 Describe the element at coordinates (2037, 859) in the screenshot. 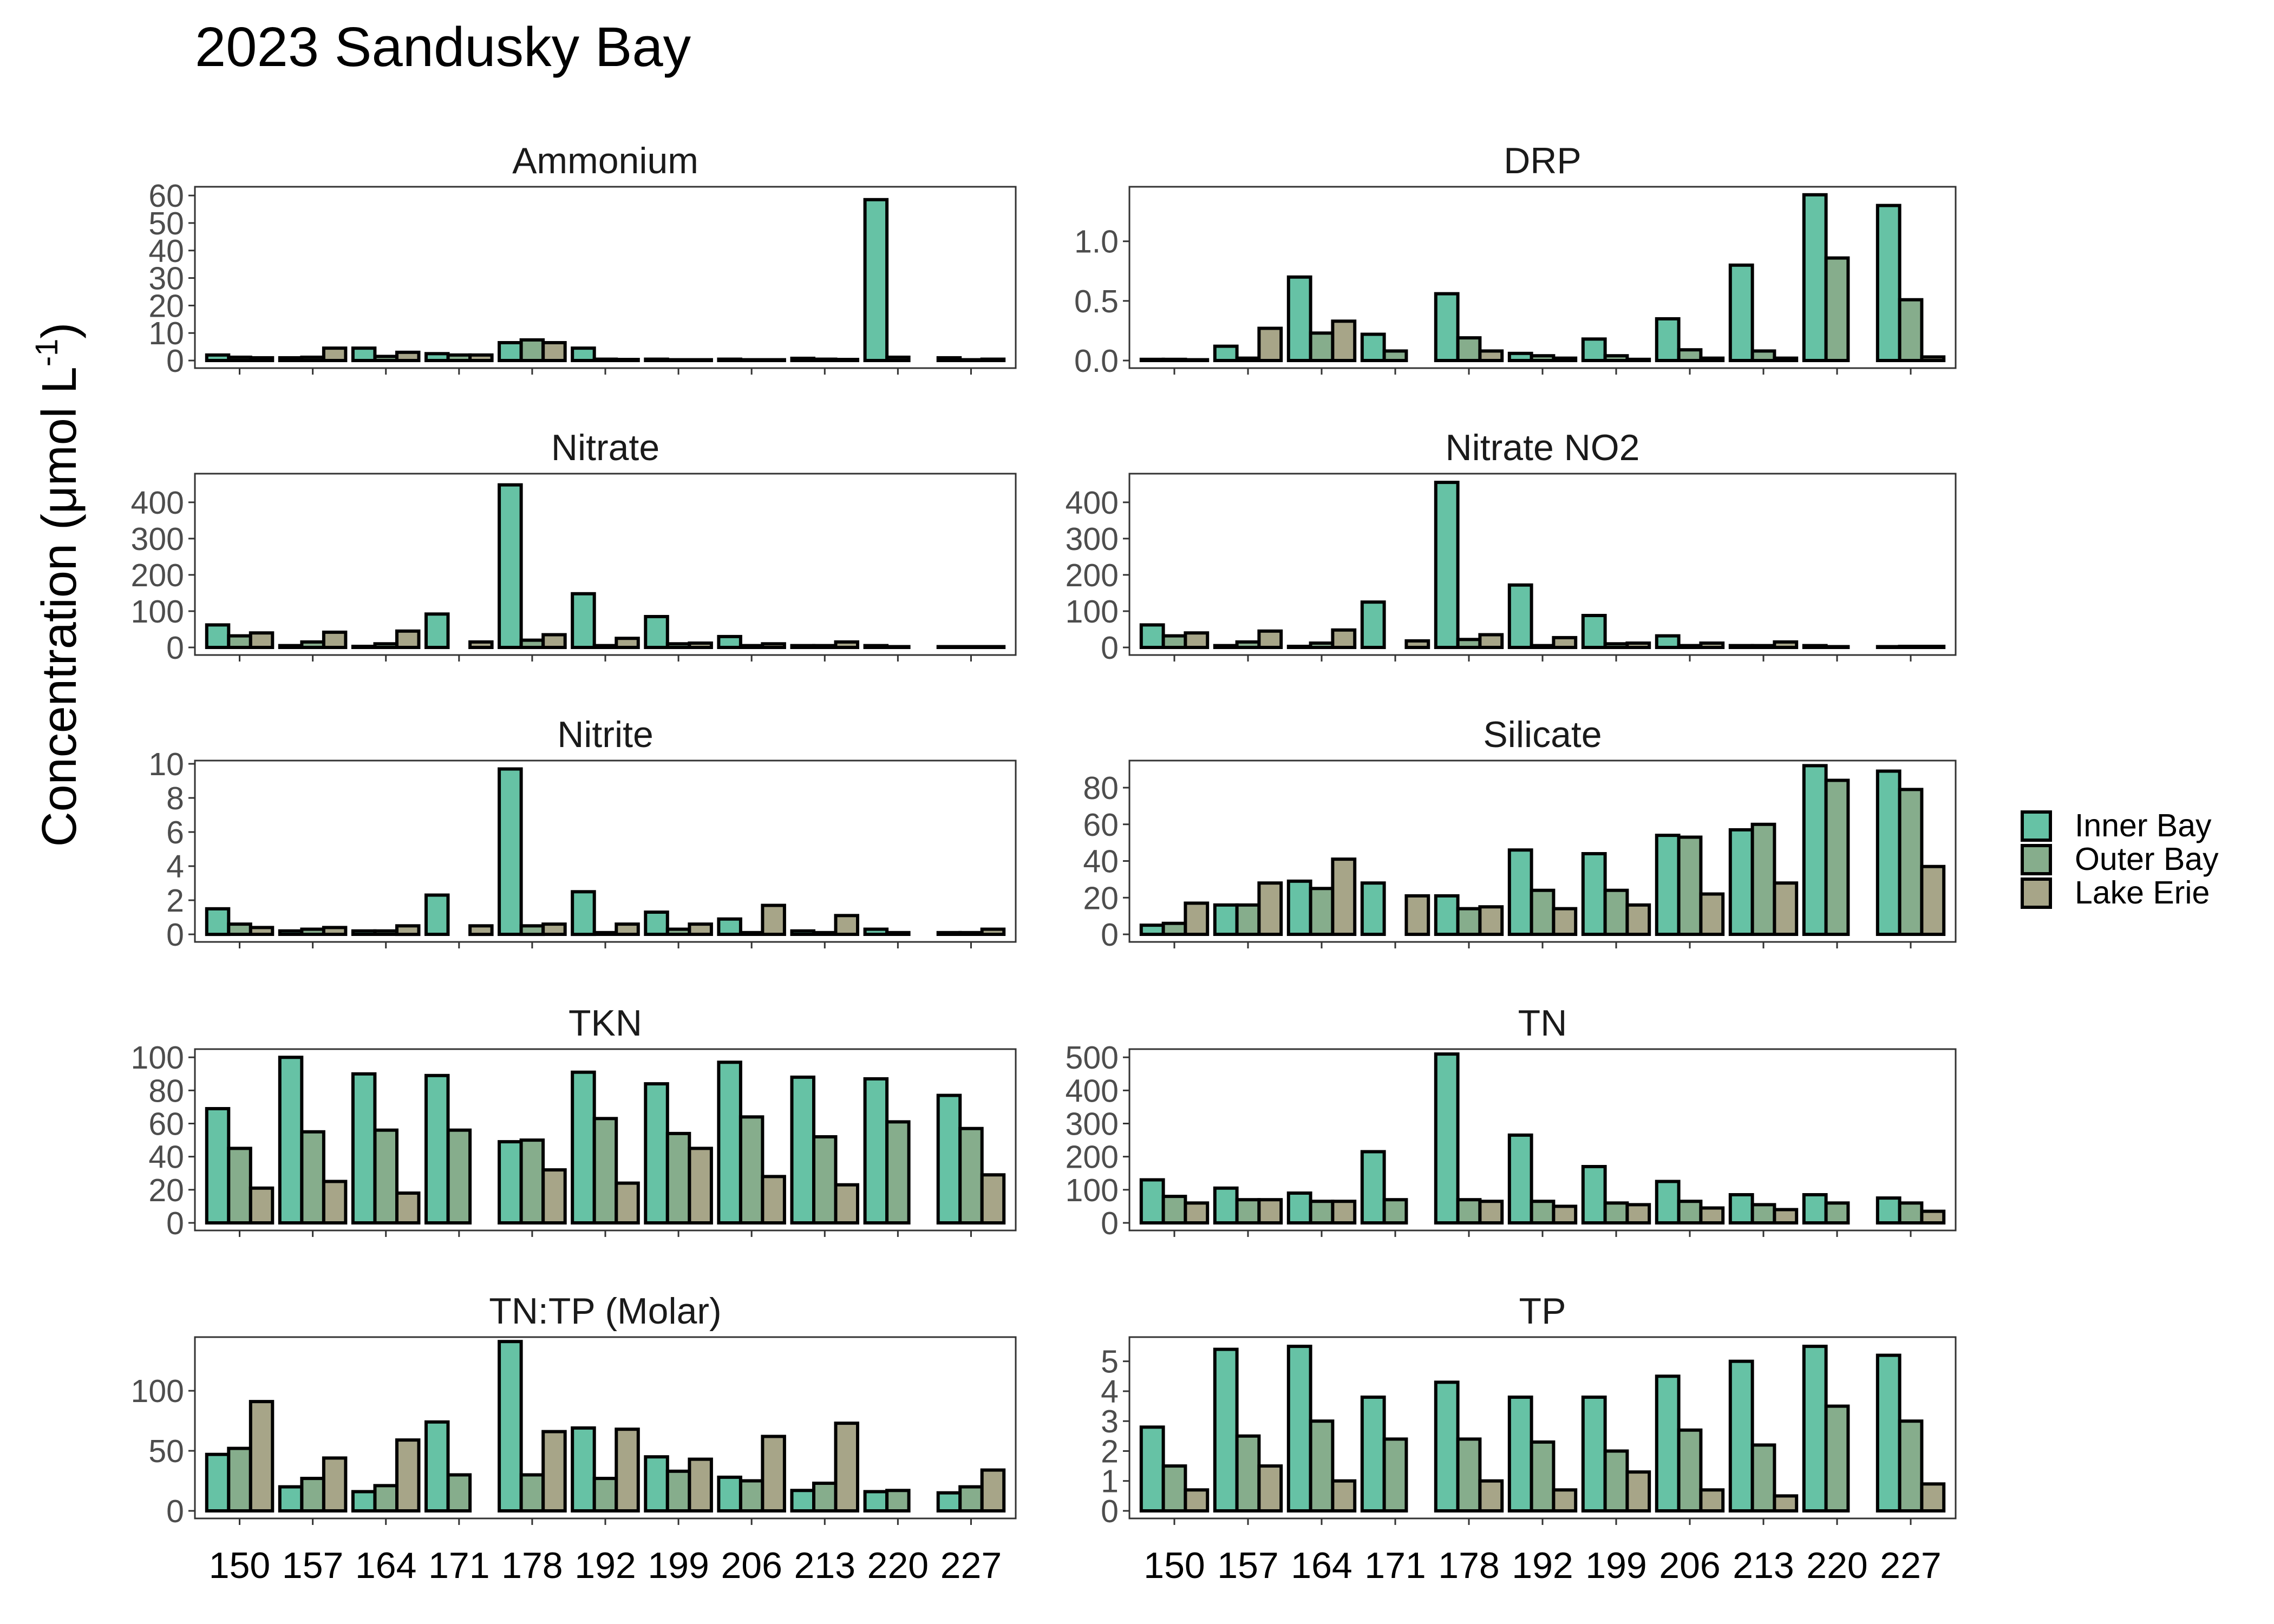

I see `legend-swatch-outer-bay` at that location.